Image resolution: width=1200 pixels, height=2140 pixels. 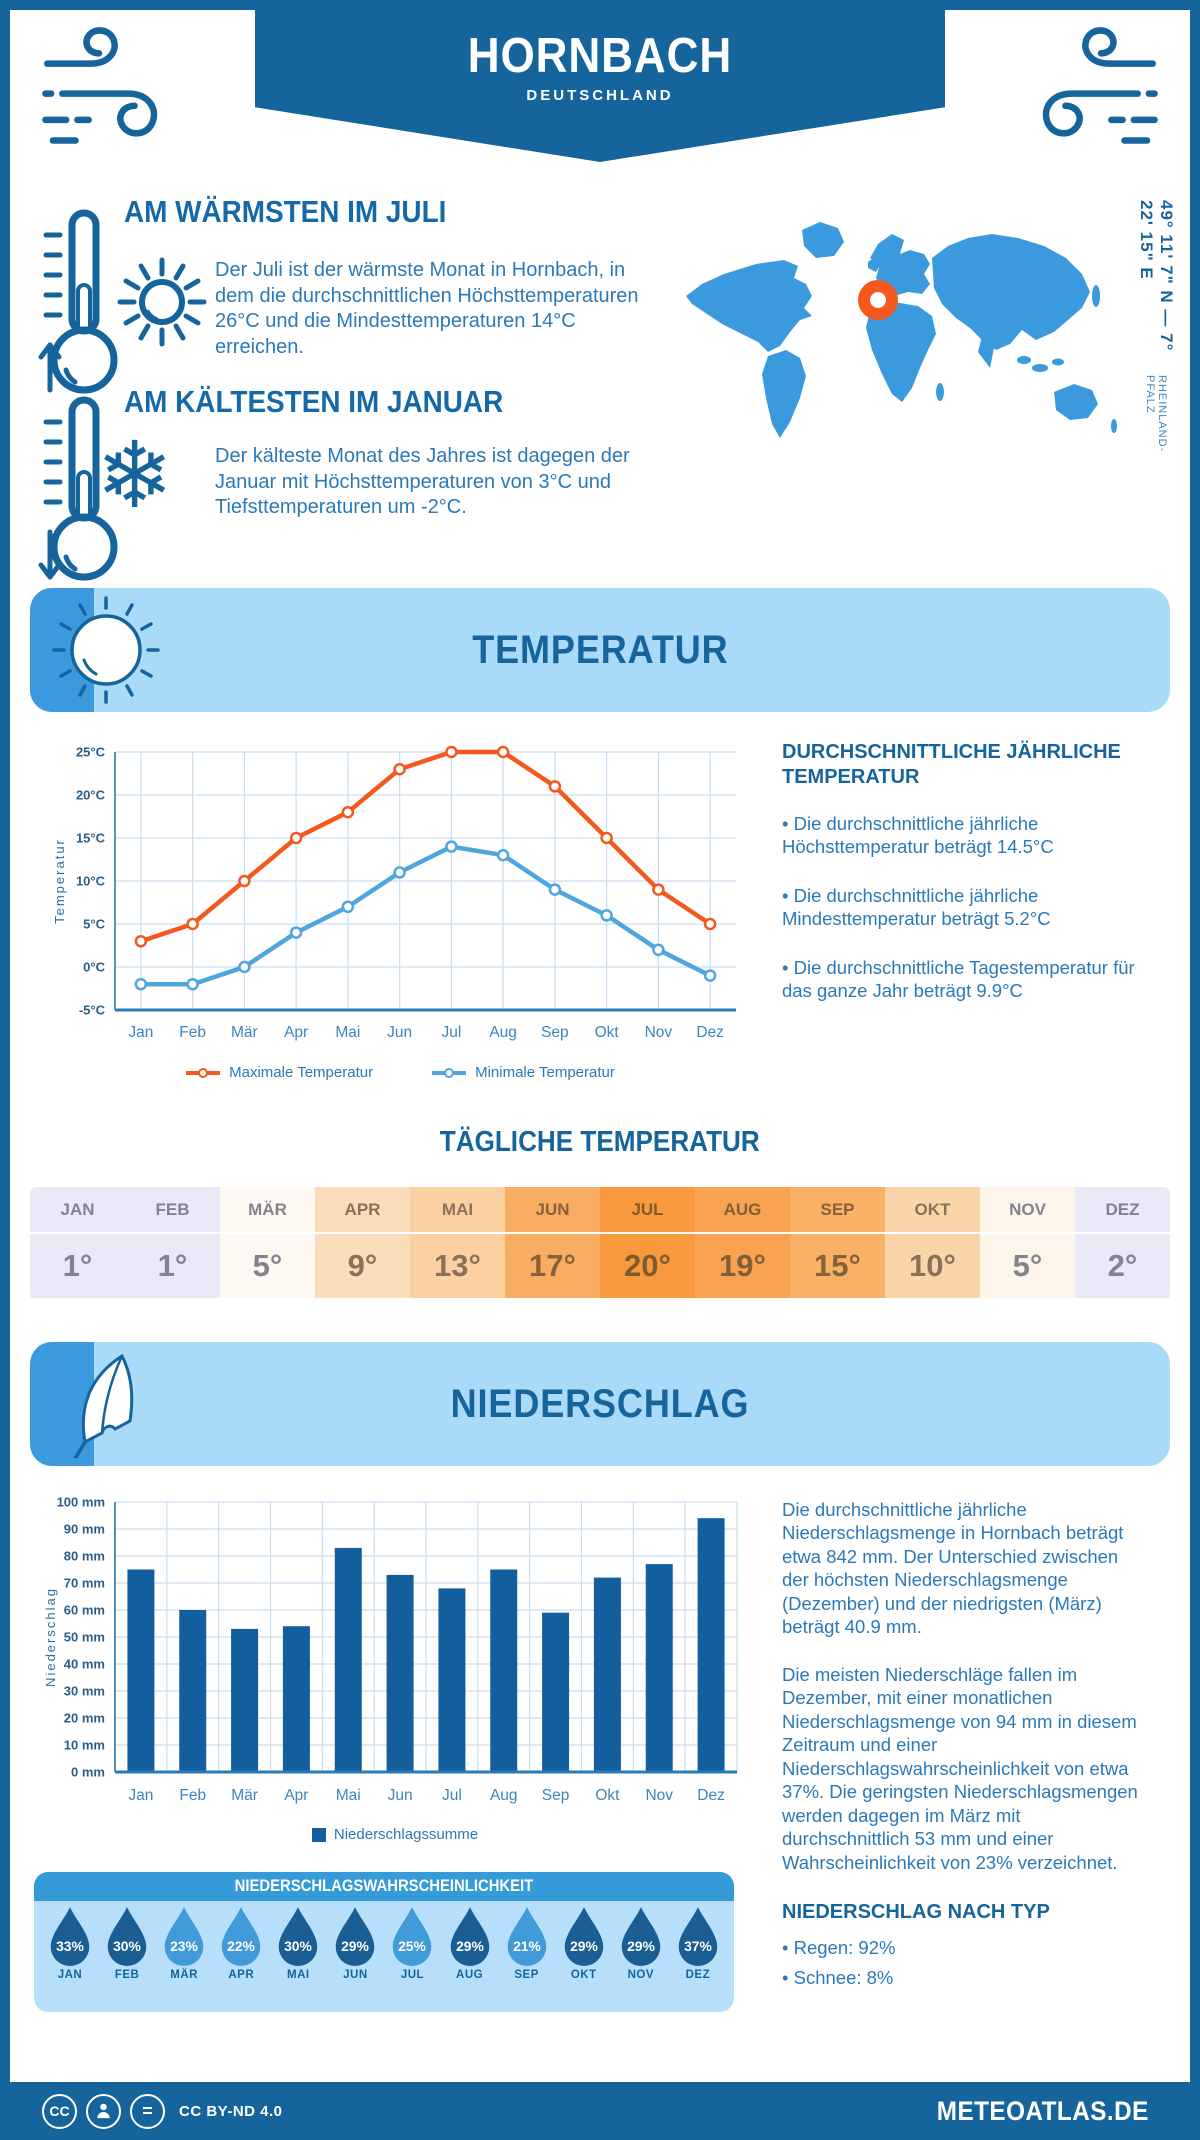 I want to click on precip-bar-nov, so click(x=659, y=1668).